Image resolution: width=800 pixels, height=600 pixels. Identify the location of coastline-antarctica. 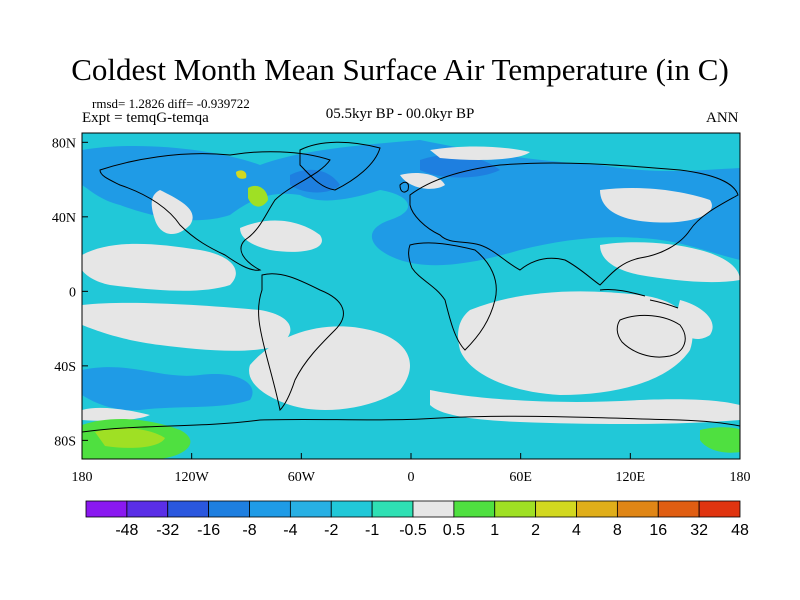
(411, 424).